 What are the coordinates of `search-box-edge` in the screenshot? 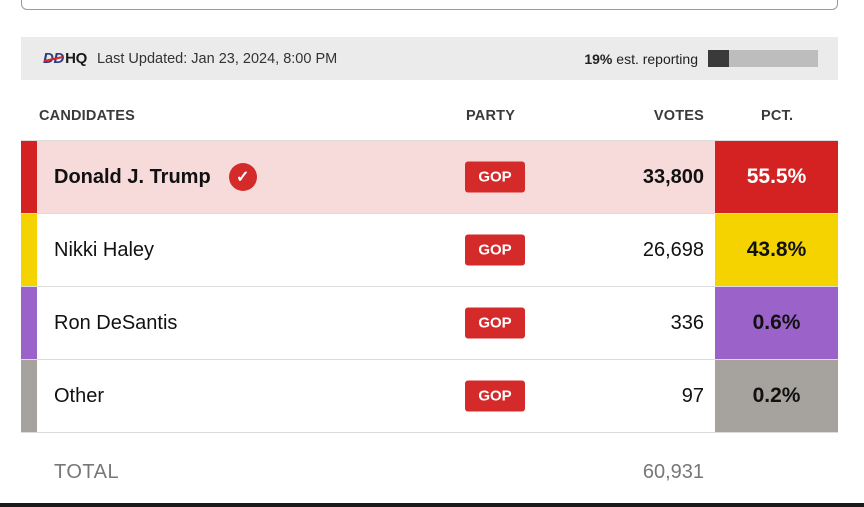 It's located at (429, 5).